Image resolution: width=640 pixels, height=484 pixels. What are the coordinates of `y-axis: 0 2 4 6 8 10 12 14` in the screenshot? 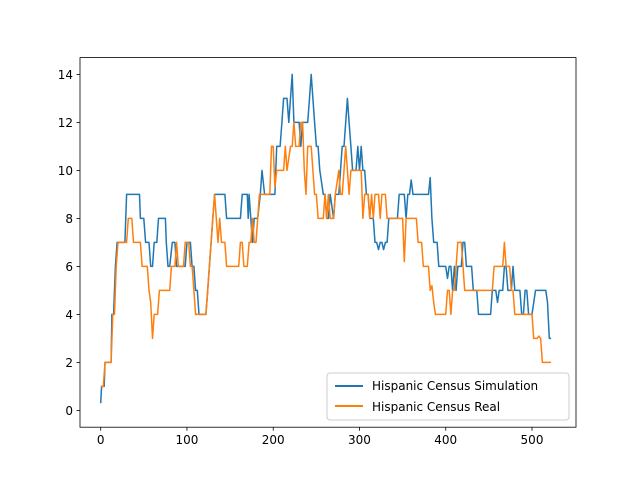 It's located at (69, 243).